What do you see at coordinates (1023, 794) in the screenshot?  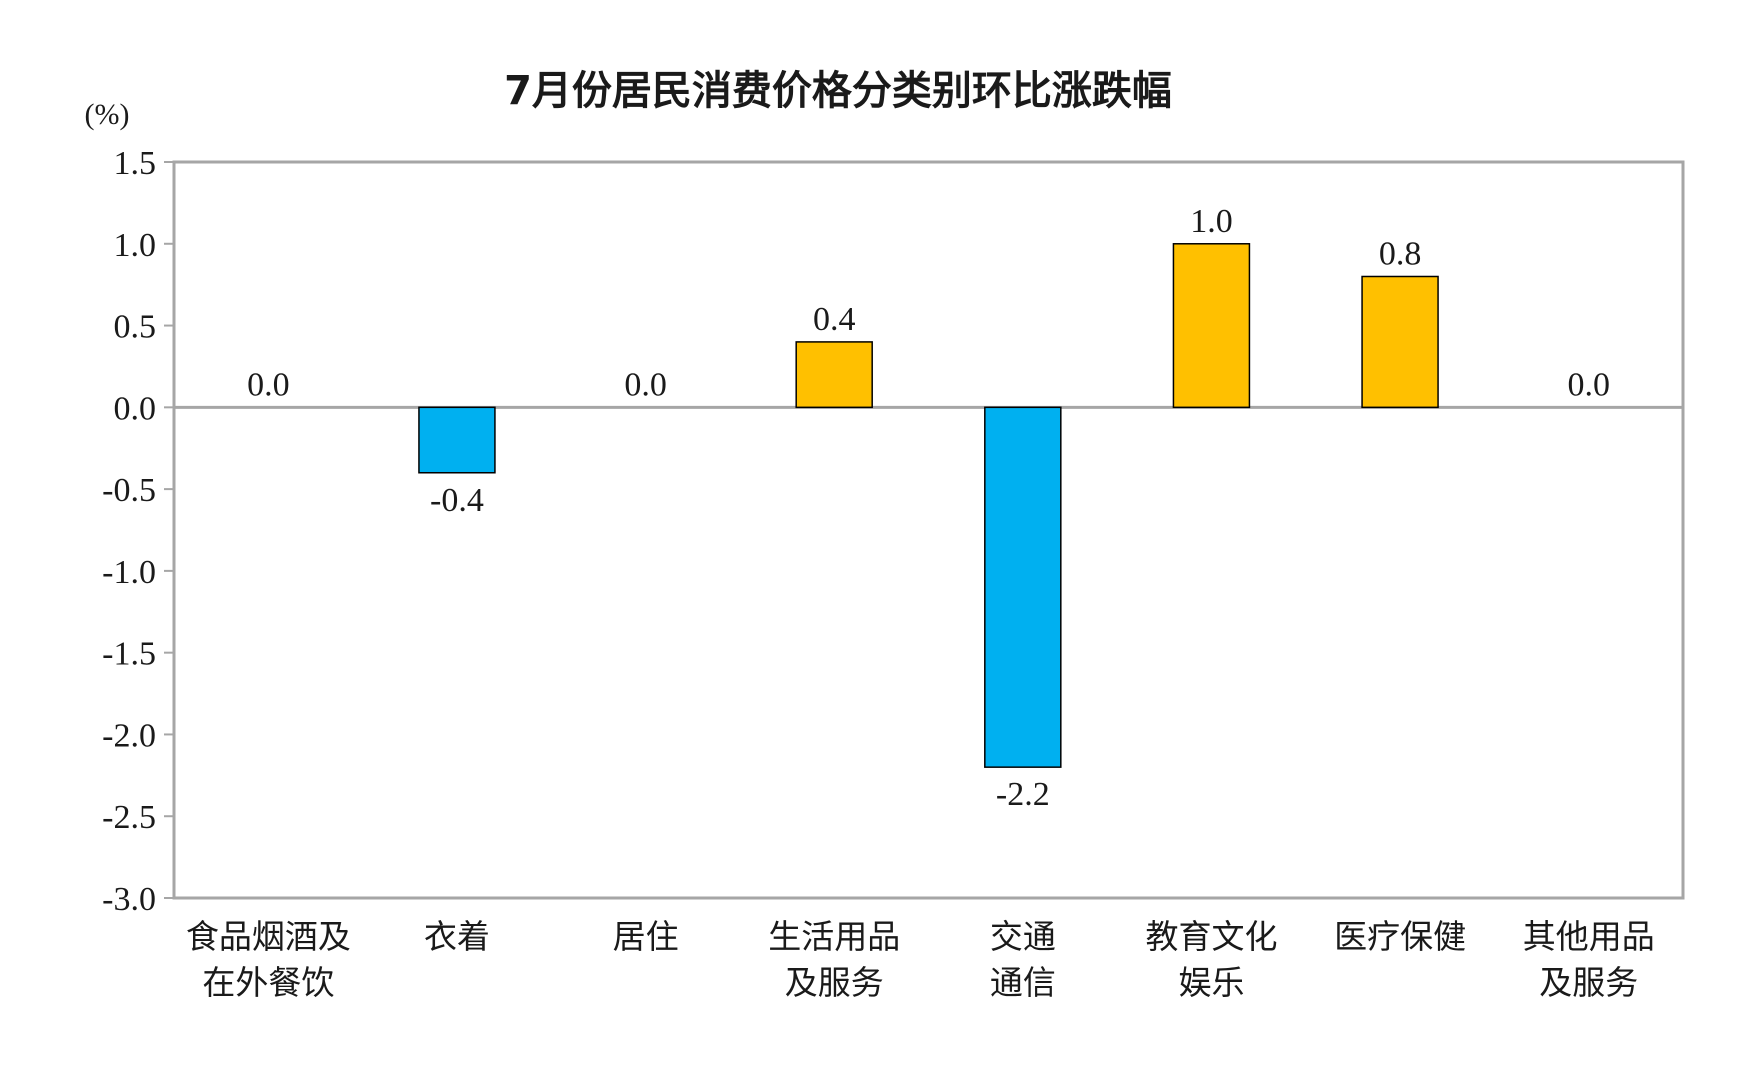 I see `data-label: -2.2` at bounding box center [1023, 794].